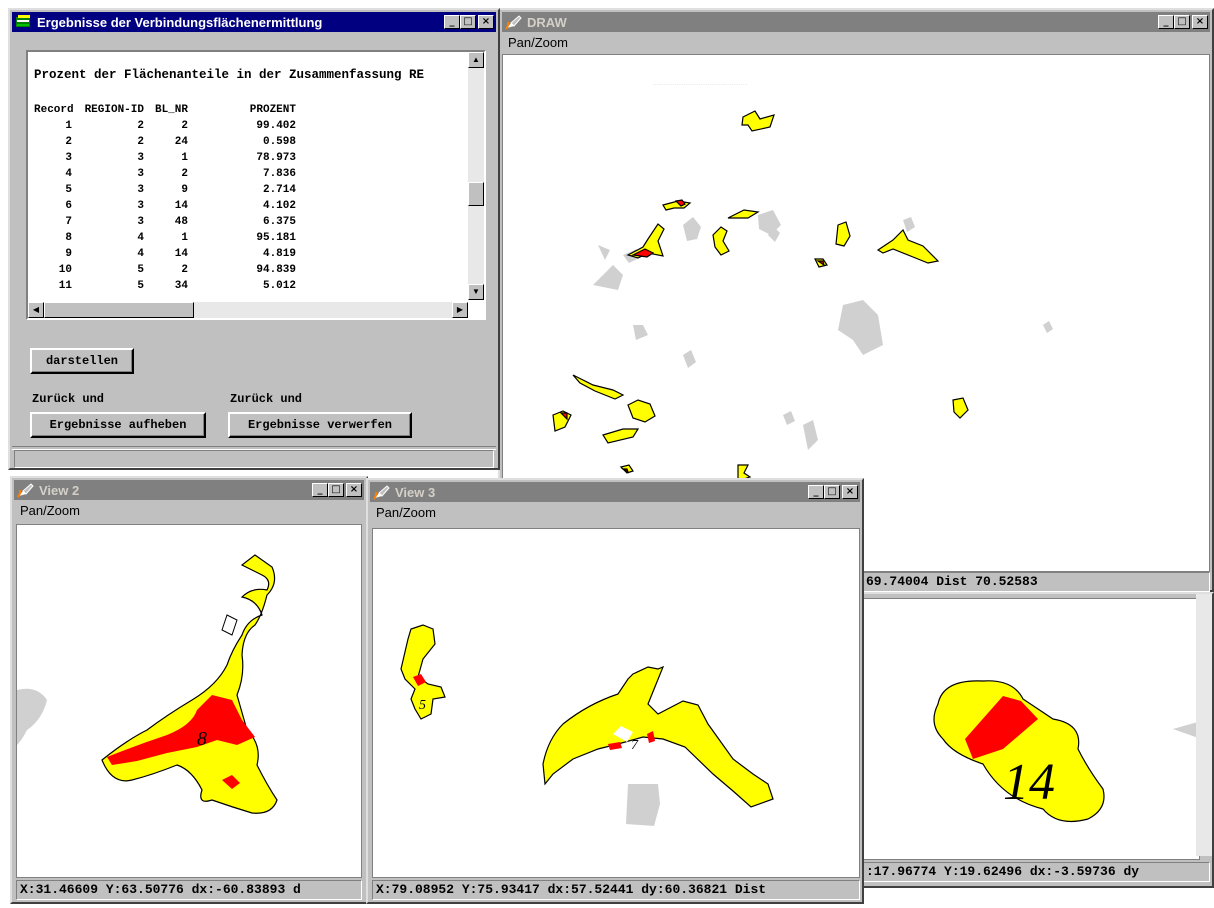 This screenshot has height=908, width=1214. I want to click on scroll-thumb, so click(476, 194).